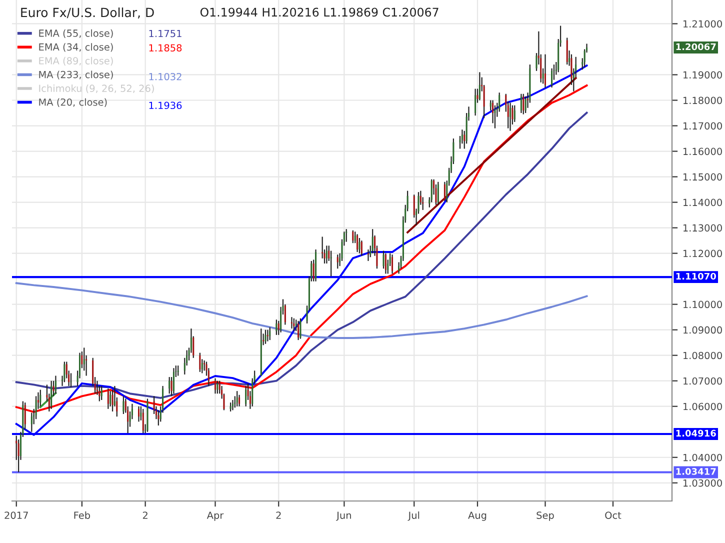 The width and height of the screenshot is (725, 543). Describe the element at coordinates (702, 126) in the screenshot. I see `y-tick-label: 1.17000` at that location.